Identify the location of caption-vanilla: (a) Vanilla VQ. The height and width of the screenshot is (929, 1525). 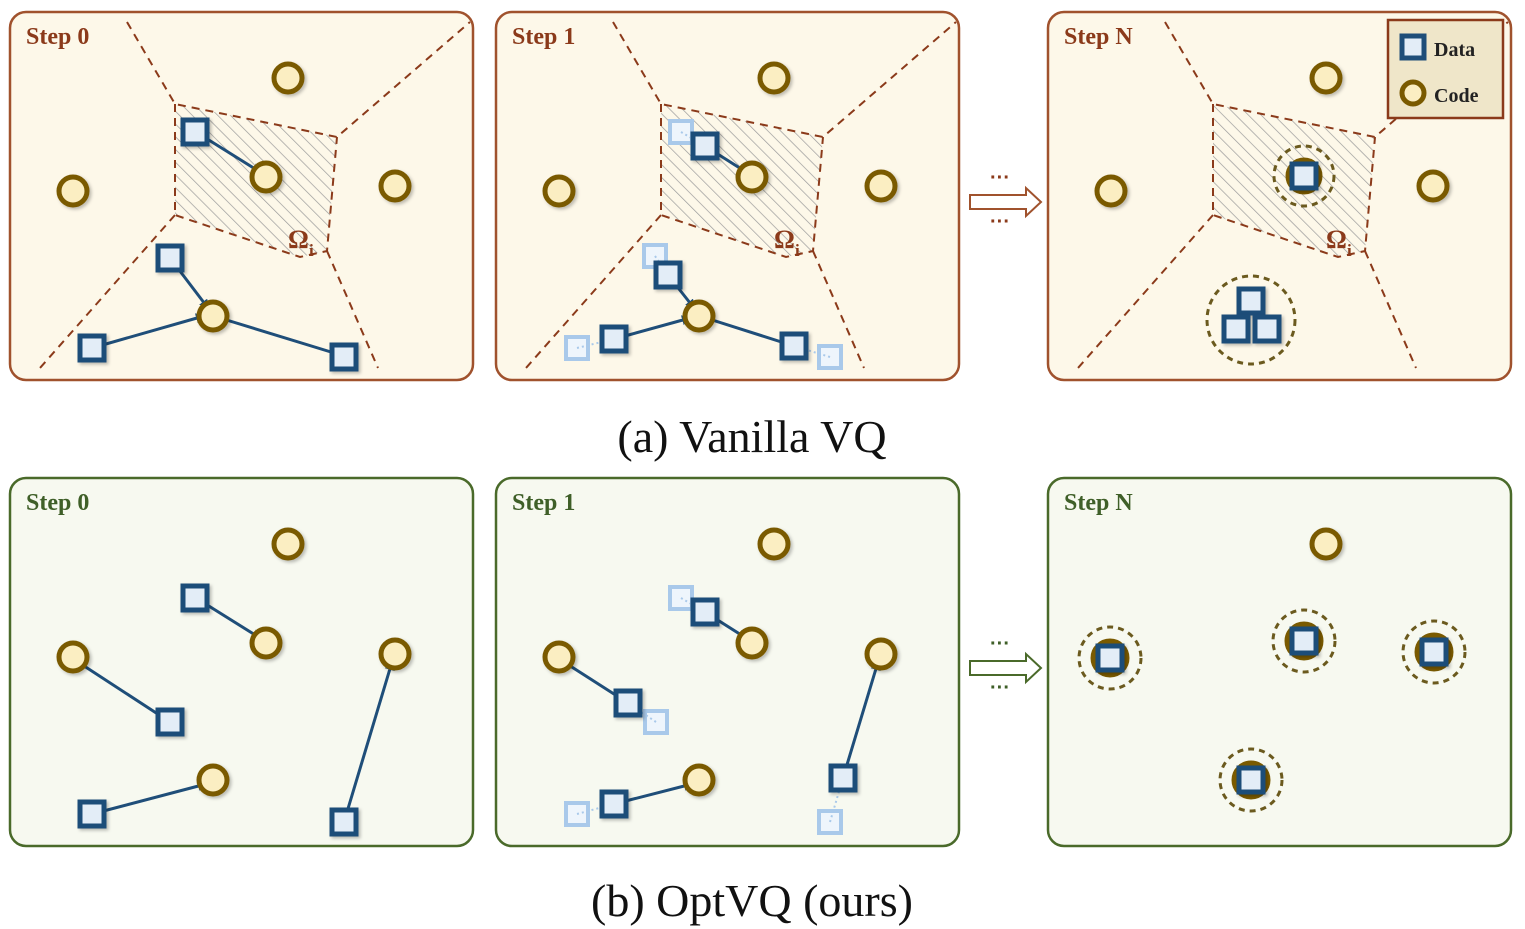
(751, 436).